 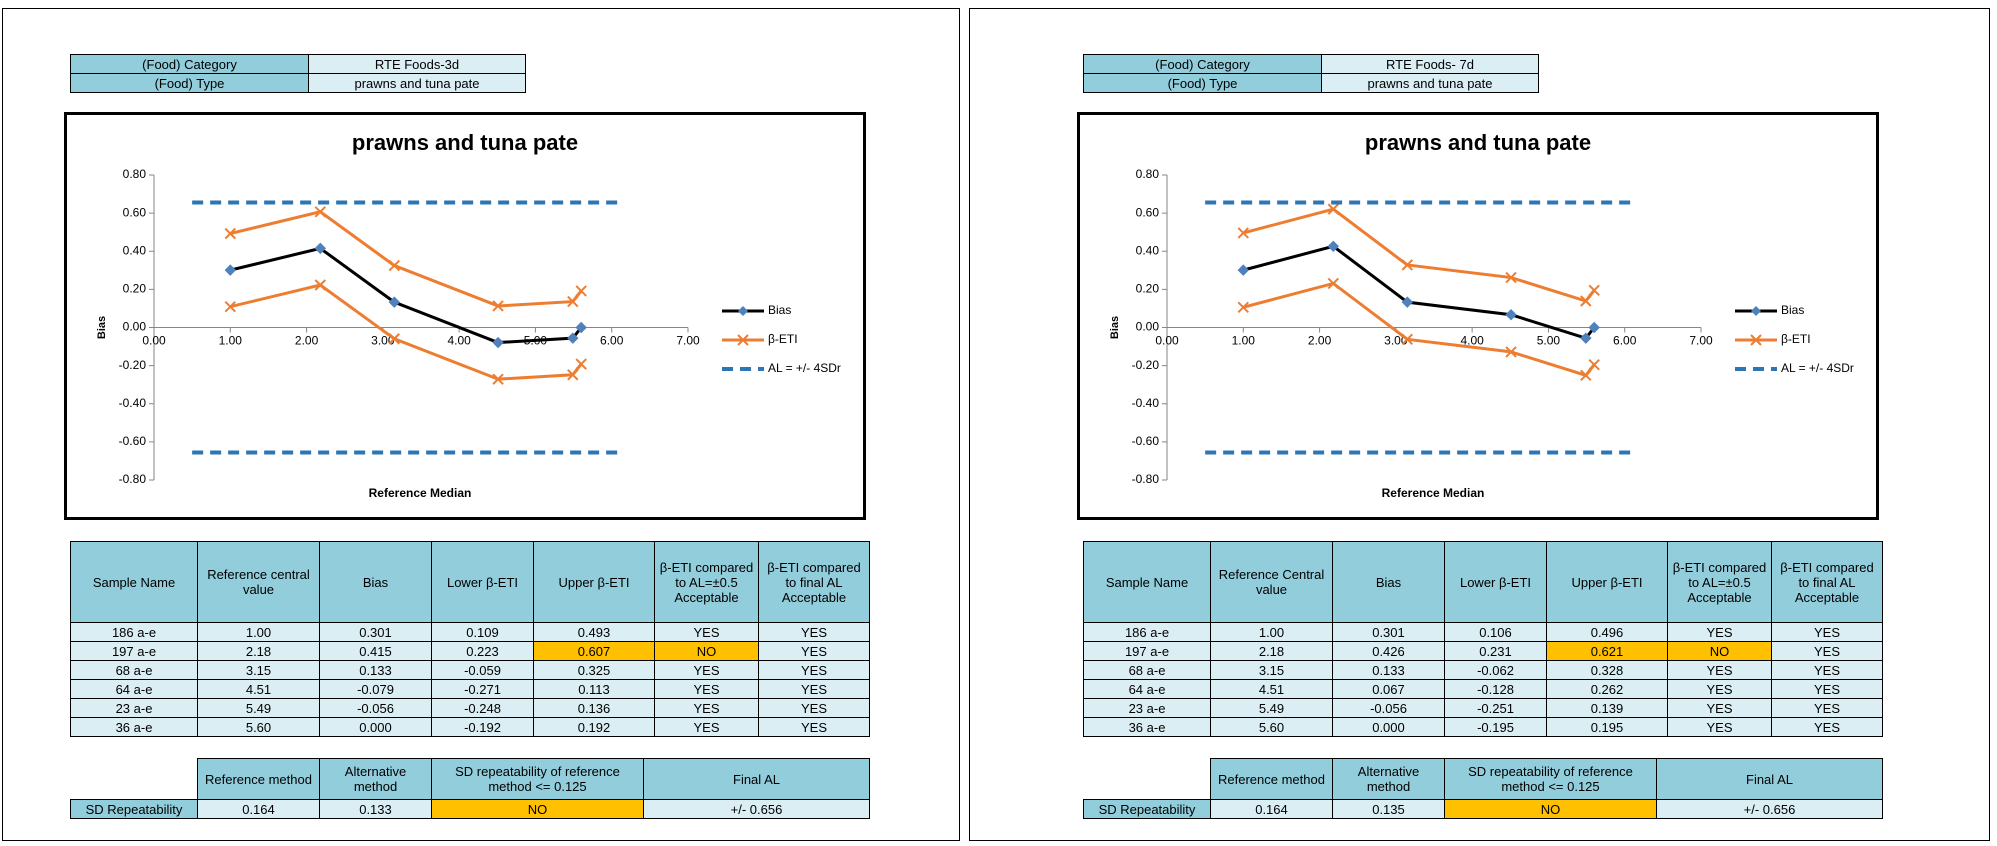 I want to click on table-cell: 68 a-e, so click(x=1147, y=670).